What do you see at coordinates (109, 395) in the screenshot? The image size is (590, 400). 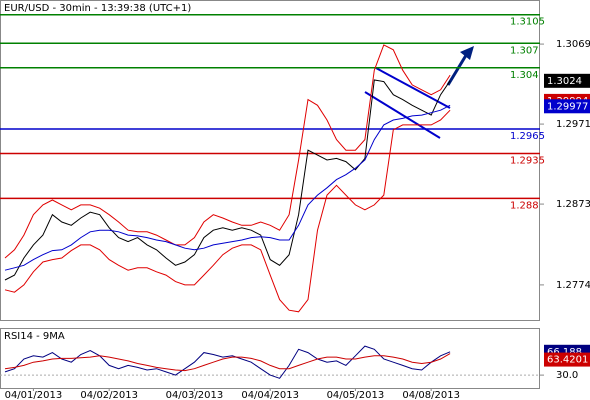 I see `x-tick-label: 04/02/2013` at bounding box center [109, 395].